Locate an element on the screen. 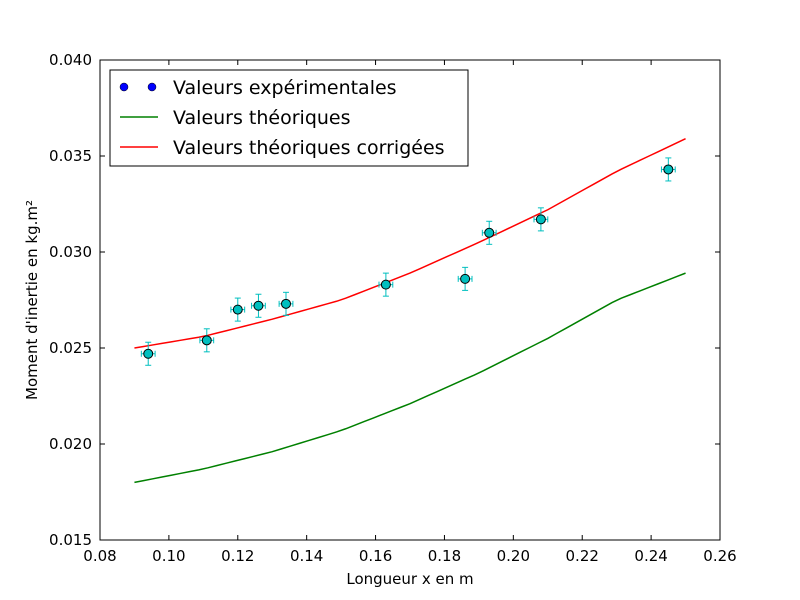  y-tick-label: 0.030 is located at coordinates (70, 252).